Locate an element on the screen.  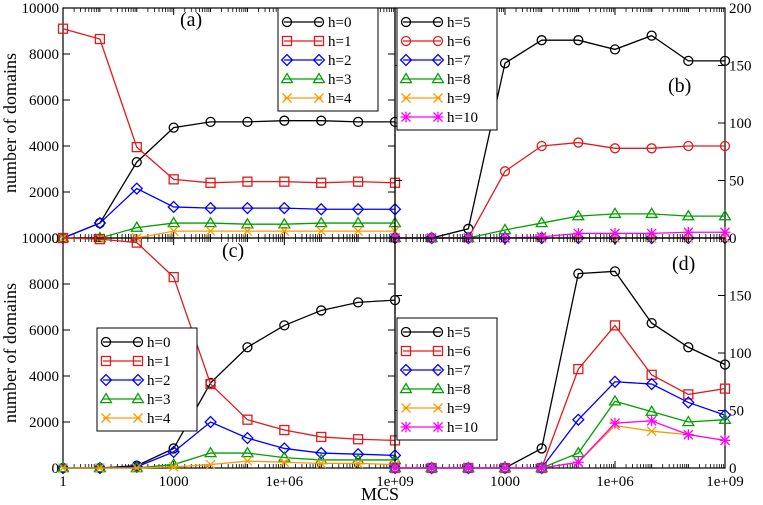
legend: h=0 h=1 h=2 h=3 h=4 is located at coordinates (147, 379).